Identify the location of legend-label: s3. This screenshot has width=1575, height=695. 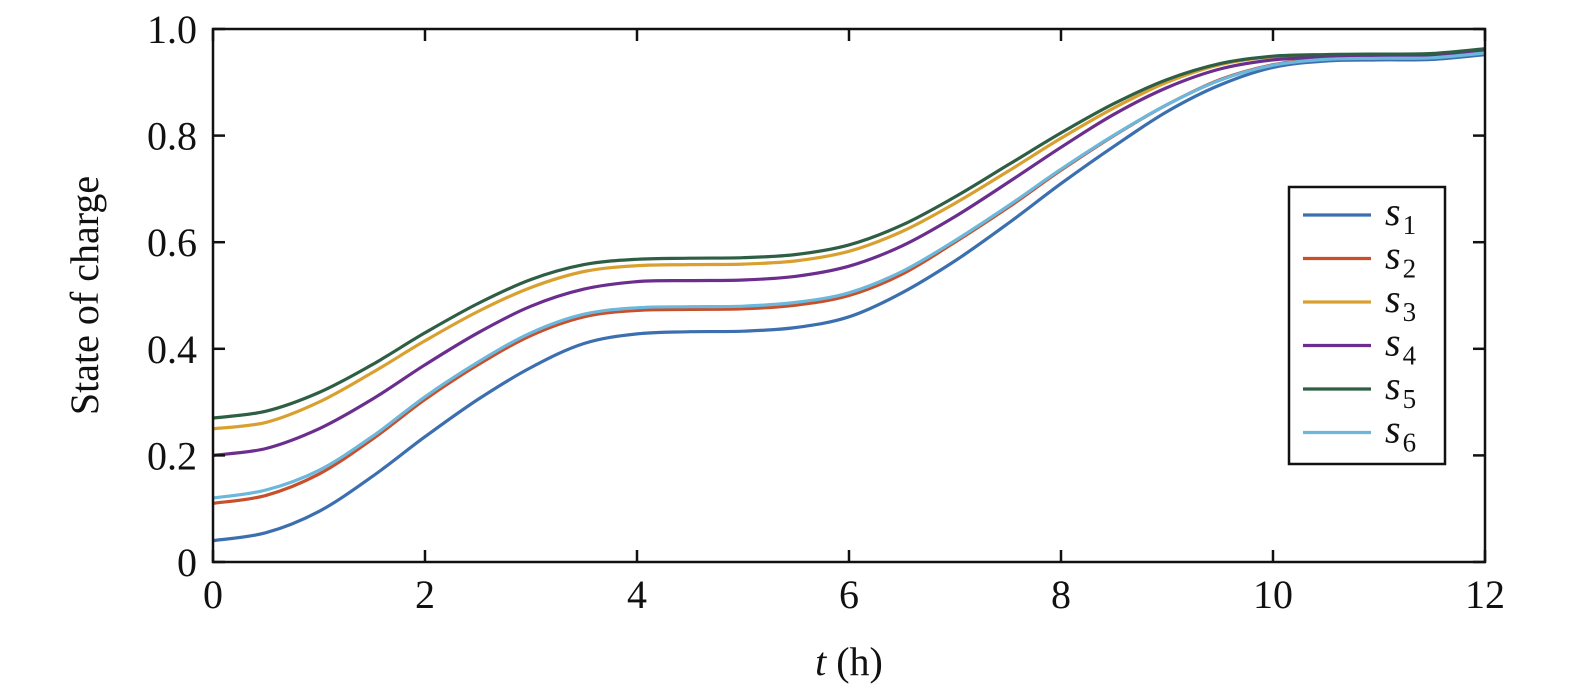
(1400, 301).